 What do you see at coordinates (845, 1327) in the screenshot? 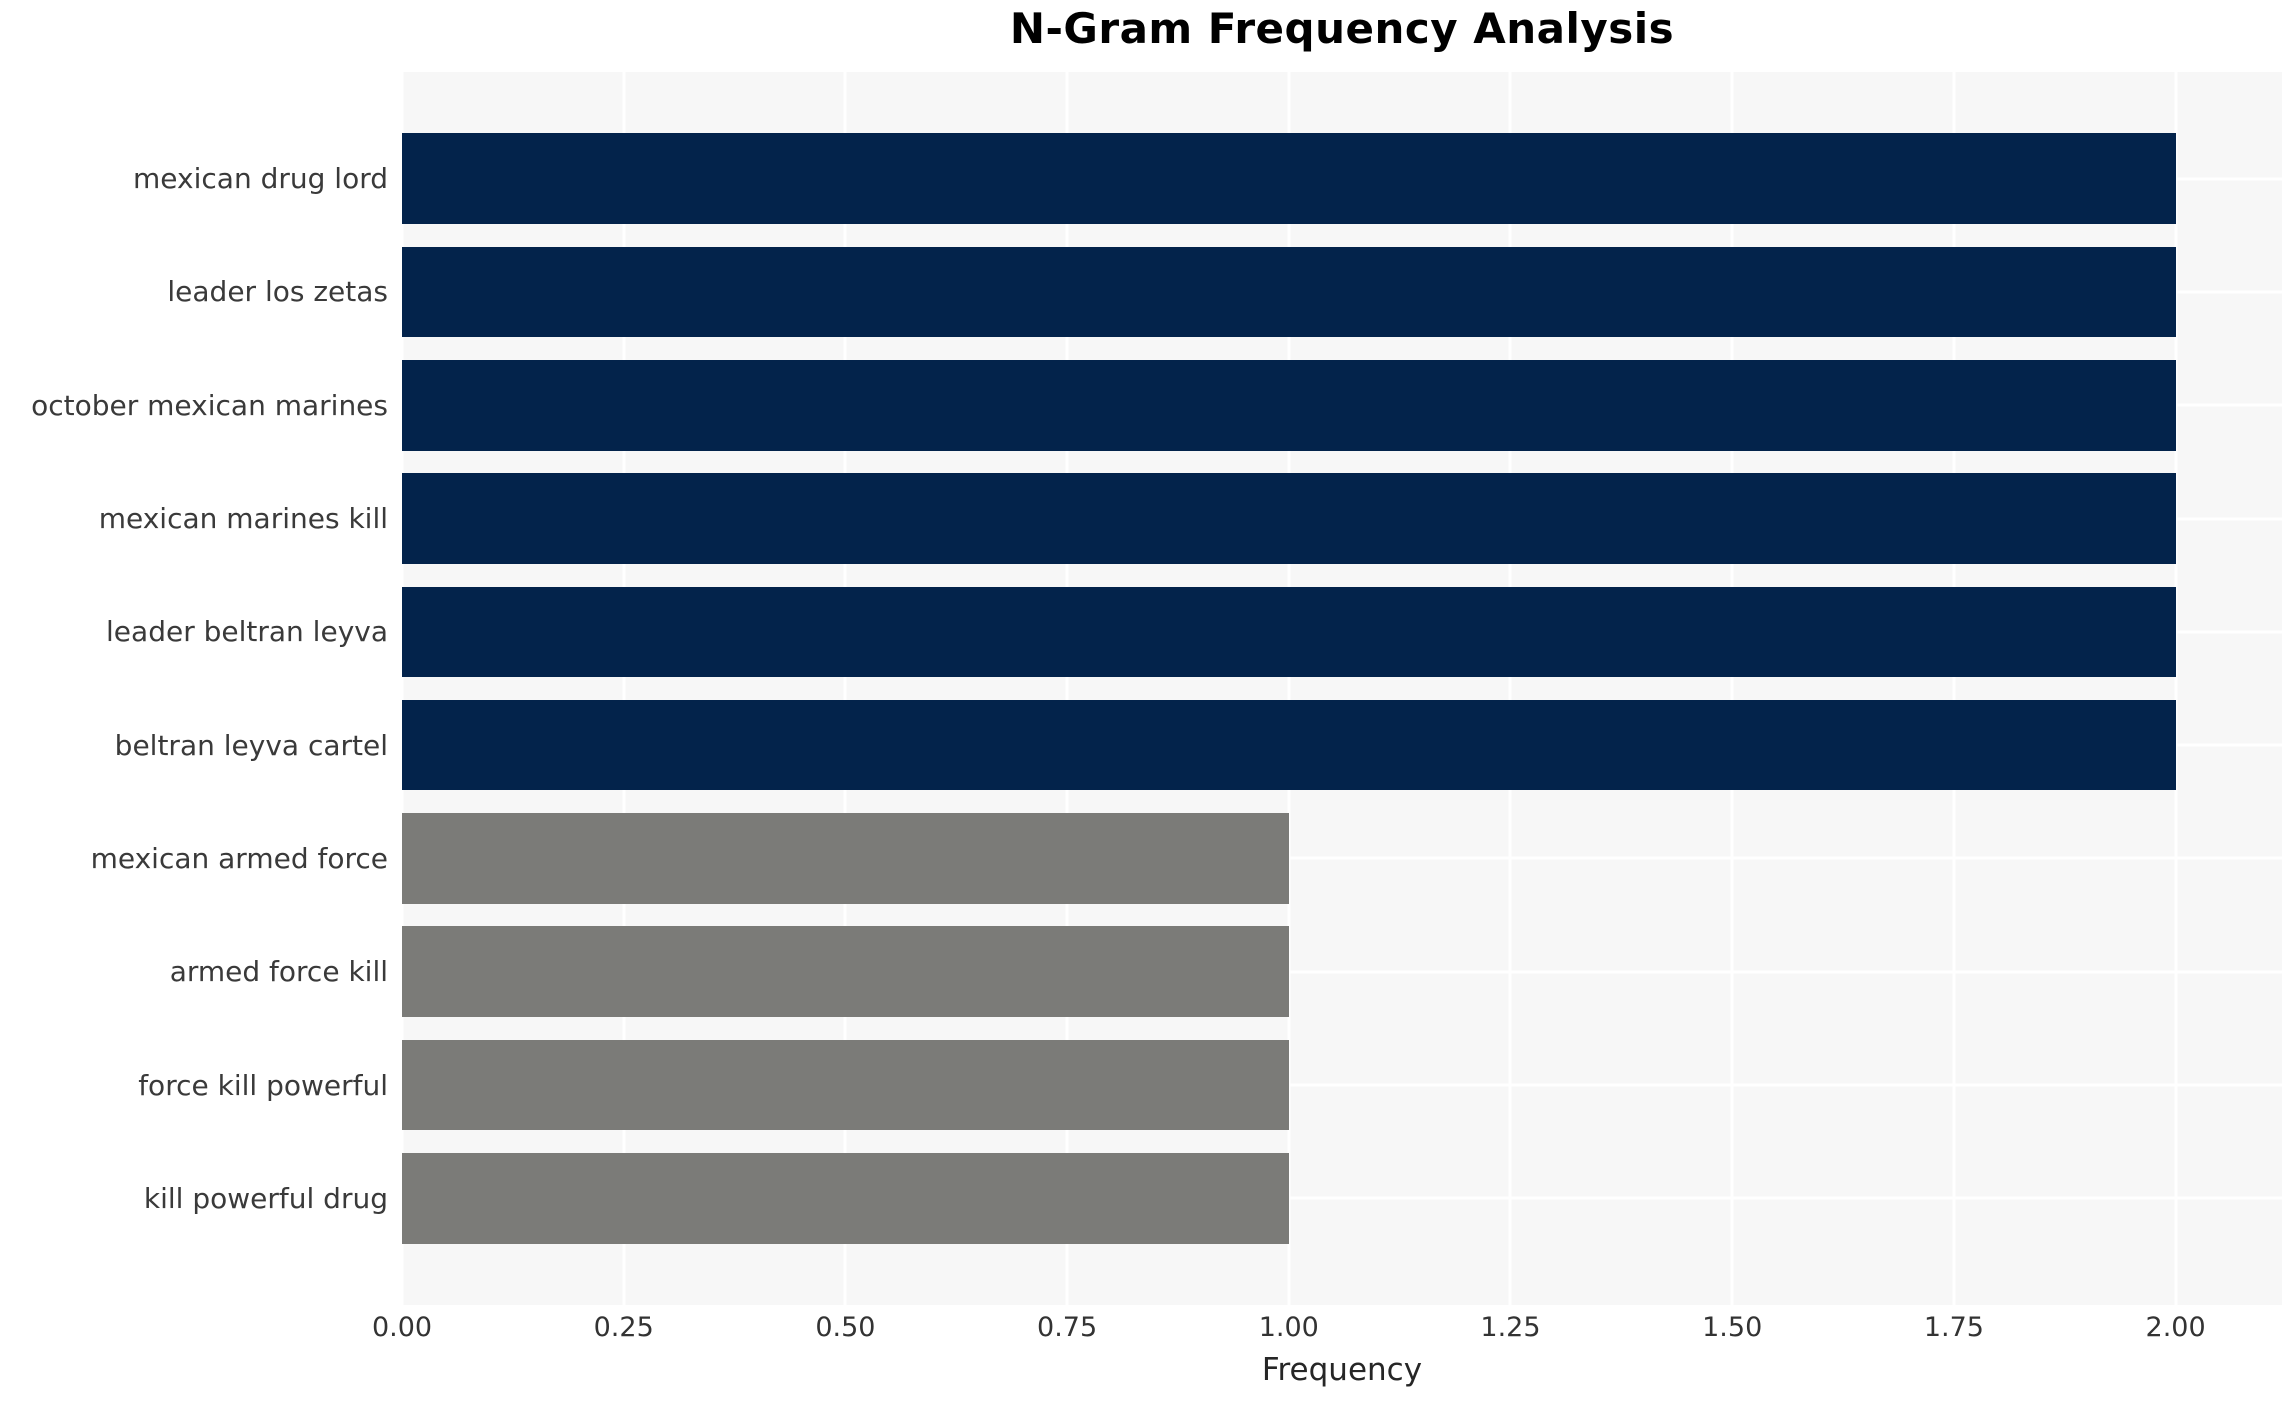
I see `x-tick-label: 0.50` at bounding box center [845, 1327].